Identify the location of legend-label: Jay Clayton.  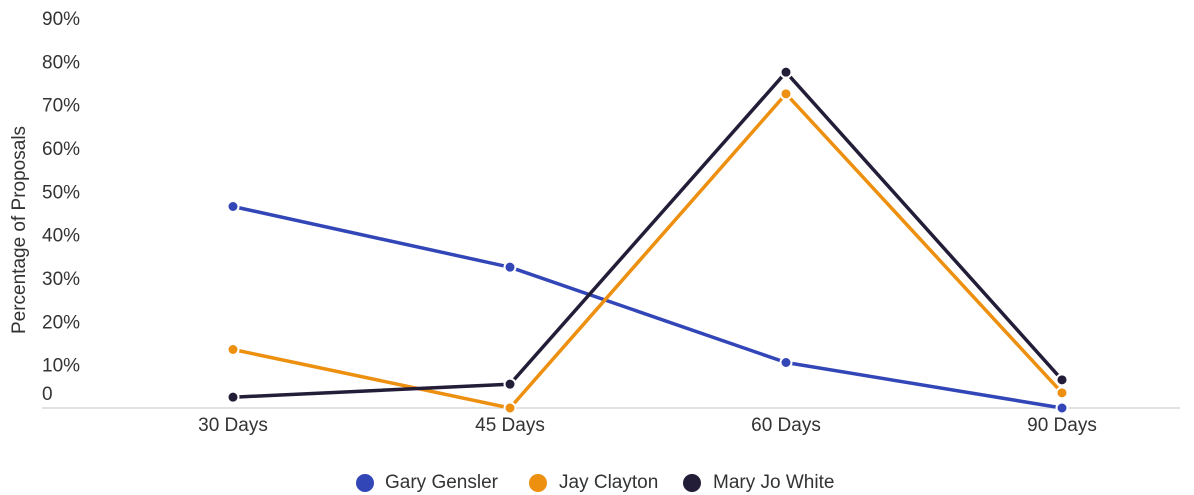
(608, 482).